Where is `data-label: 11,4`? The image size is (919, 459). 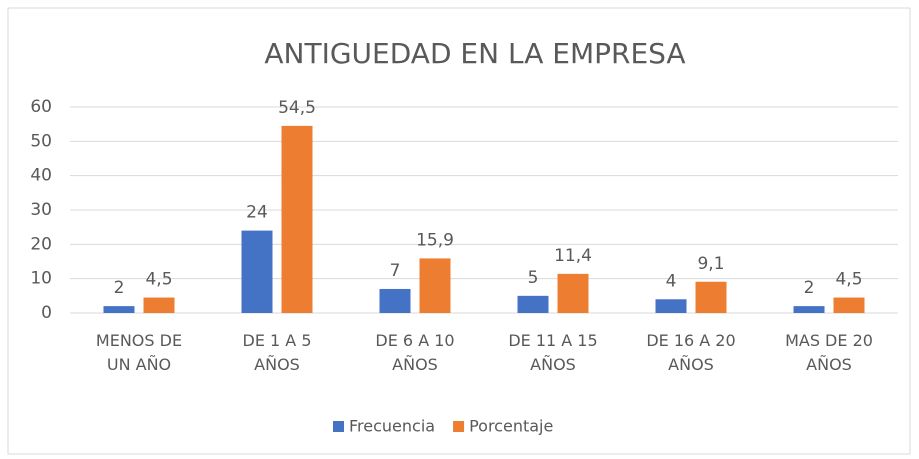 data-label: 11,4 is located at coordinates (573, 256).